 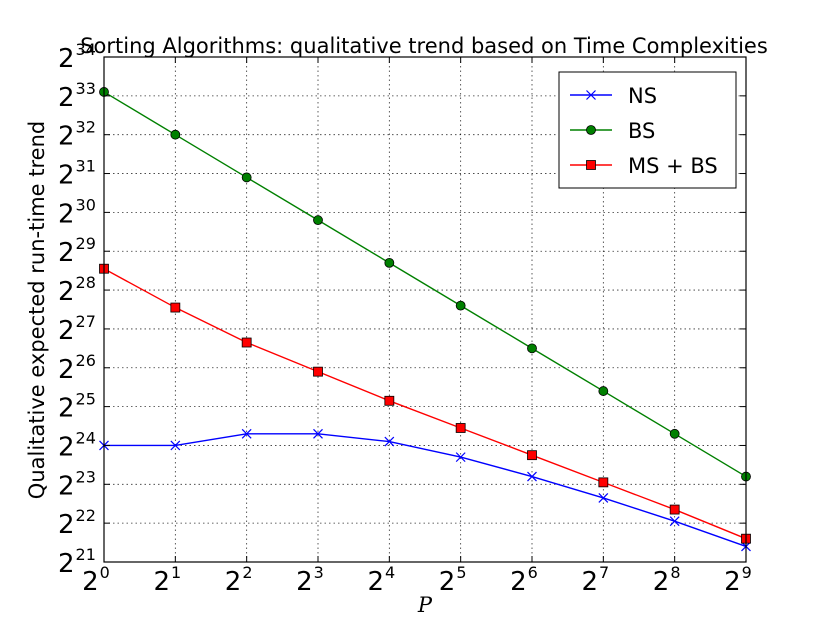 What do you see at coordinates (77, 57) in the screenshot?
I see `y-tick-label: 234` at bounding box center [77, 57].